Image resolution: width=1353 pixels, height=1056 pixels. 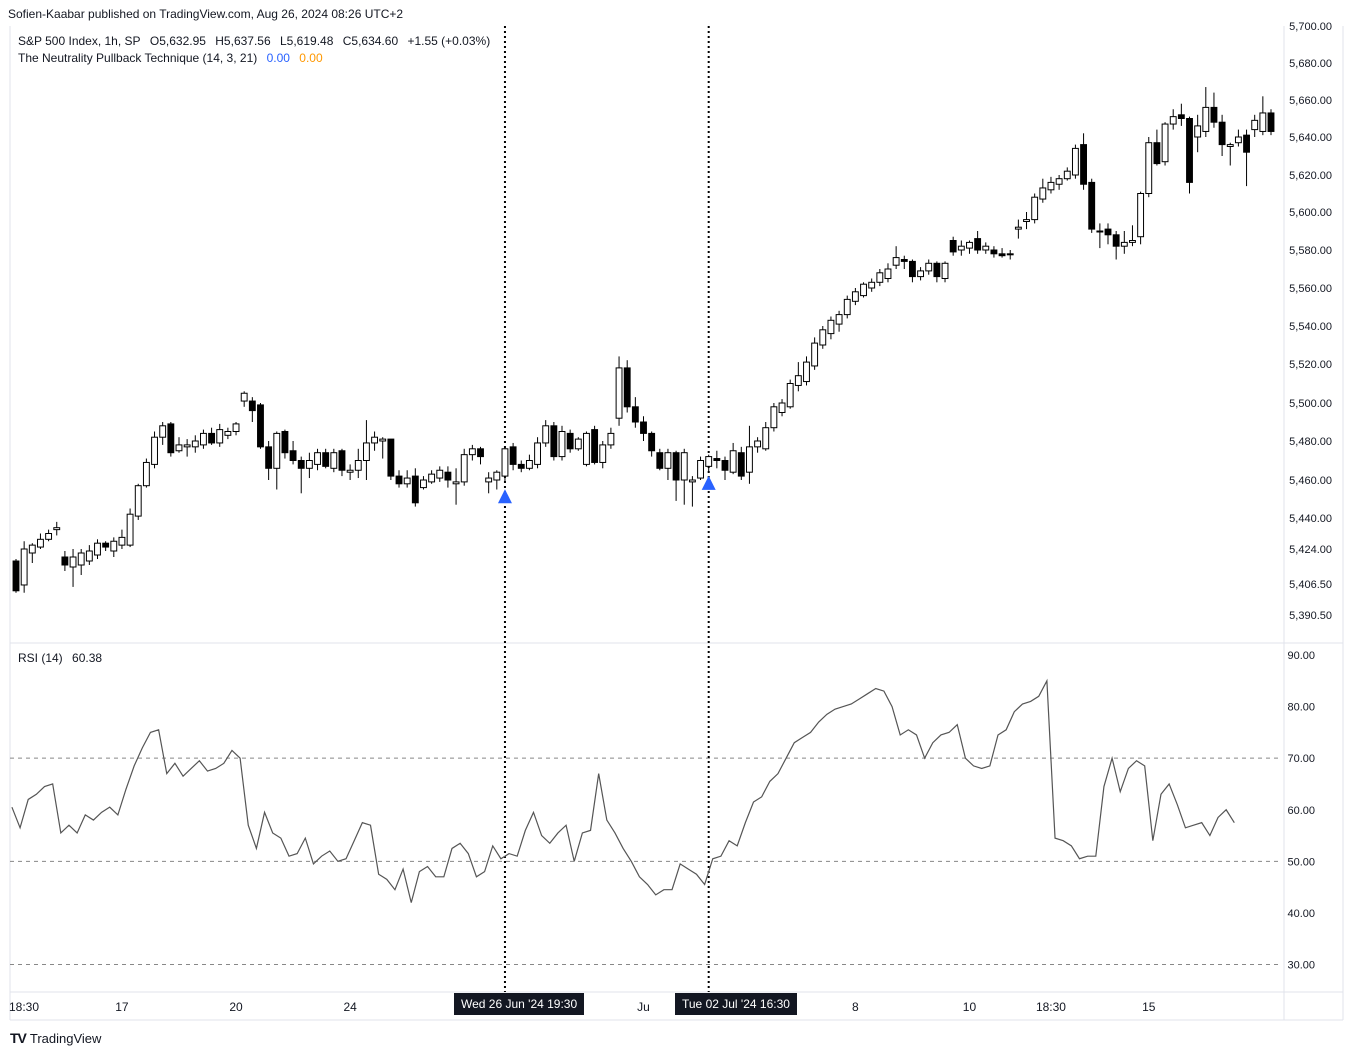 I want to click on rsi-tick-label: 50.00, so click(x=1301, y=862).